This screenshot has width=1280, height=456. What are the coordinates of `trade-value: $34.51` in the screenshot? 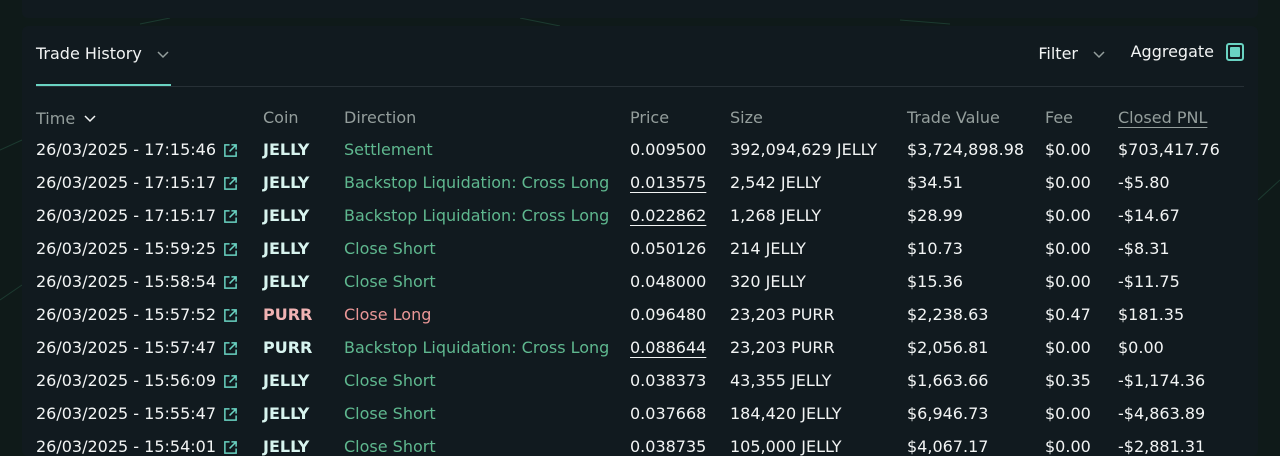 It's located at (935, 182).